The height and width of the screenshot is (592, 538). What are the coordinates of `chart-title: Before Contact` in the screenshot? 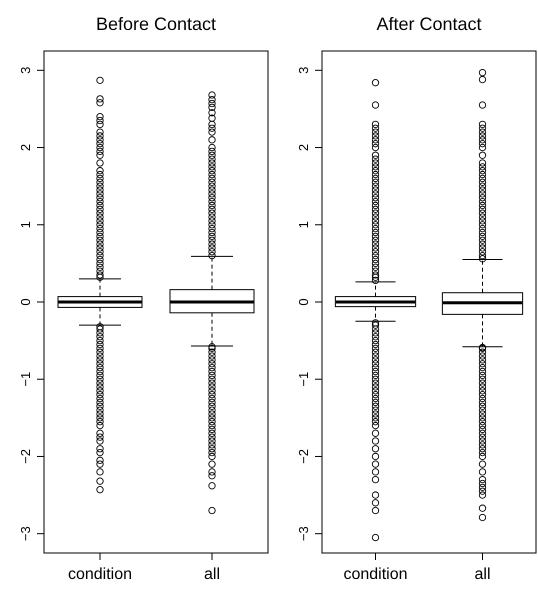 It's located at (156, 24).